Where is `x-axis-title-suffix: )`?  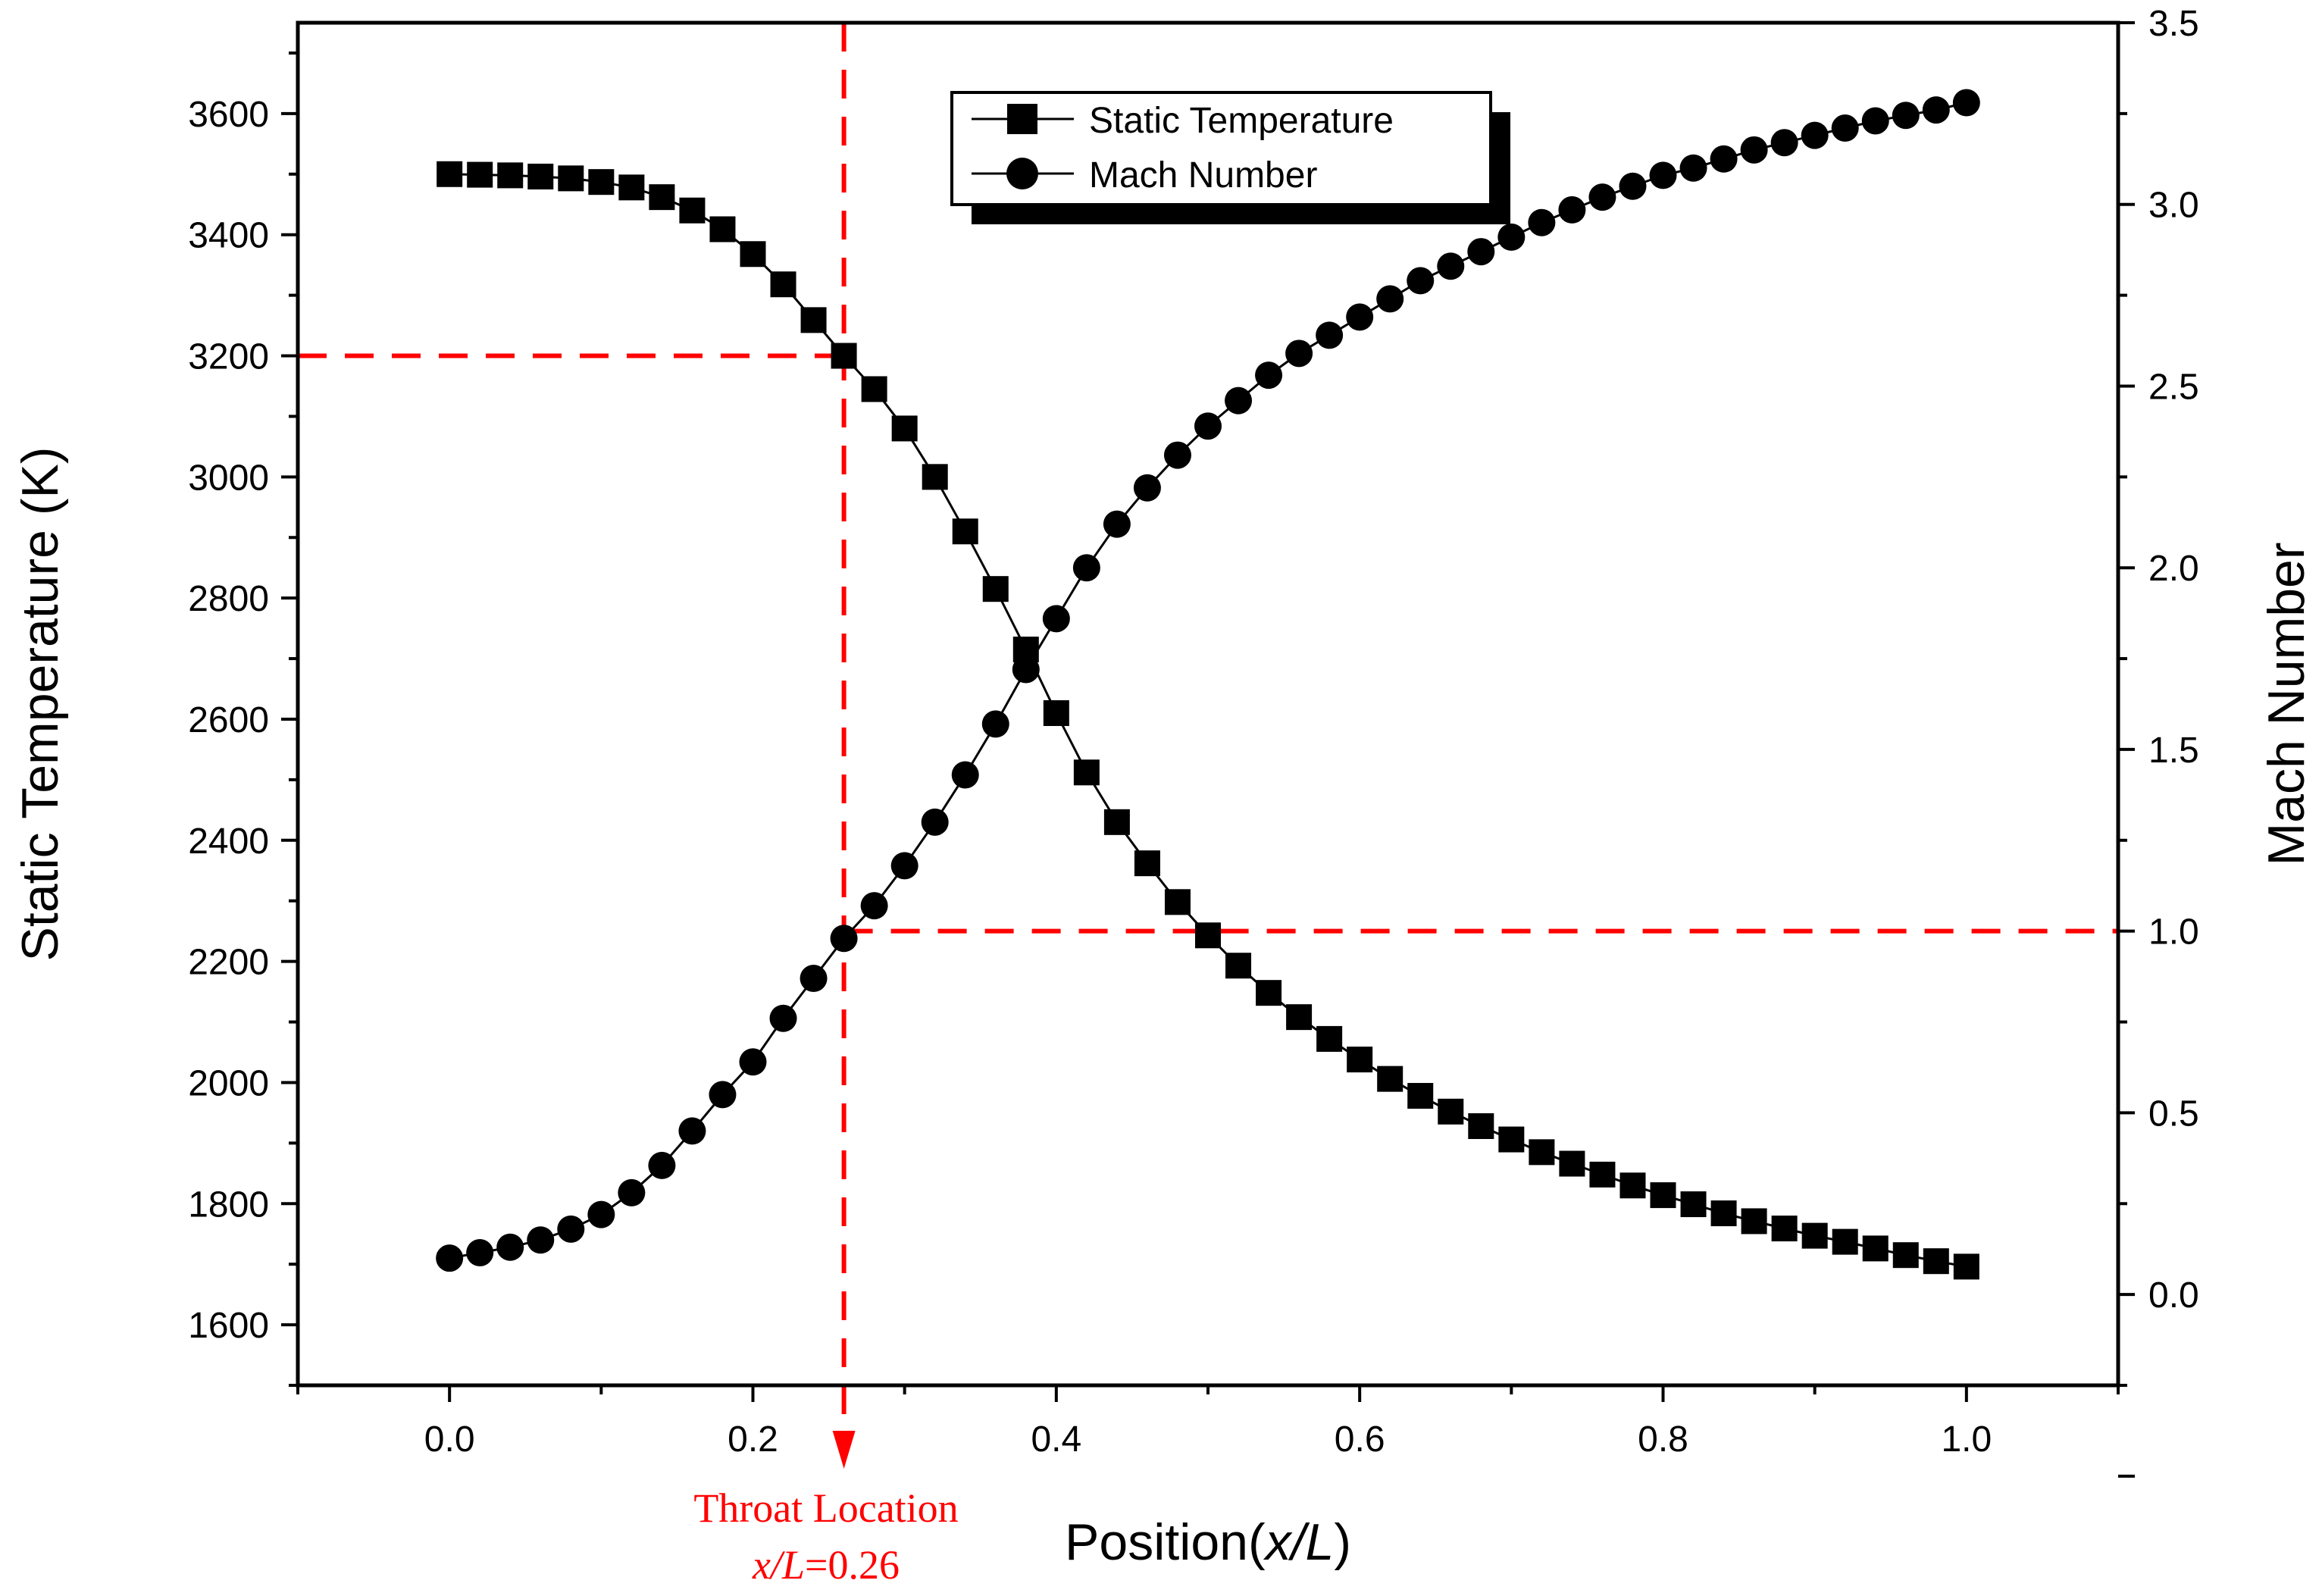
x-axis-title-suffix: ) is located at coordinates (1343, 1542).